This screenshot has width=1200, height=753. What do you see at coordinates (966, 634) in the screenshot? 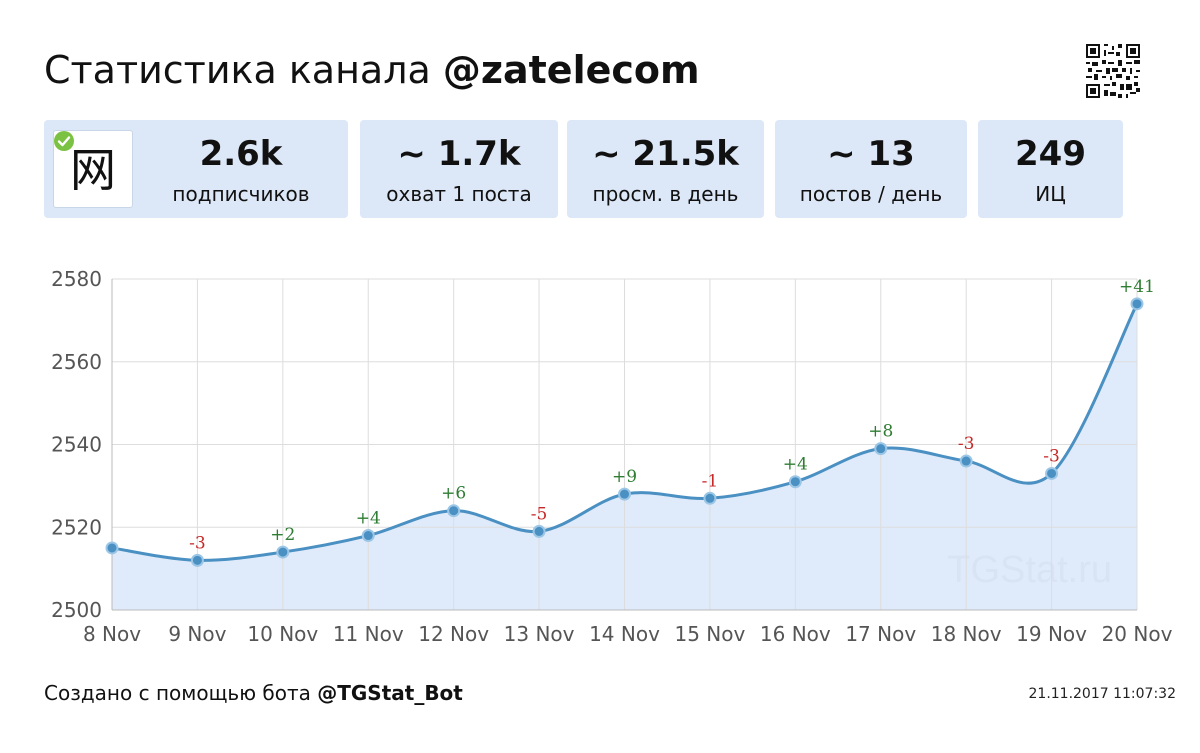
I see `x-tick-label: 18 Nov` at bounding box center [966, 634].